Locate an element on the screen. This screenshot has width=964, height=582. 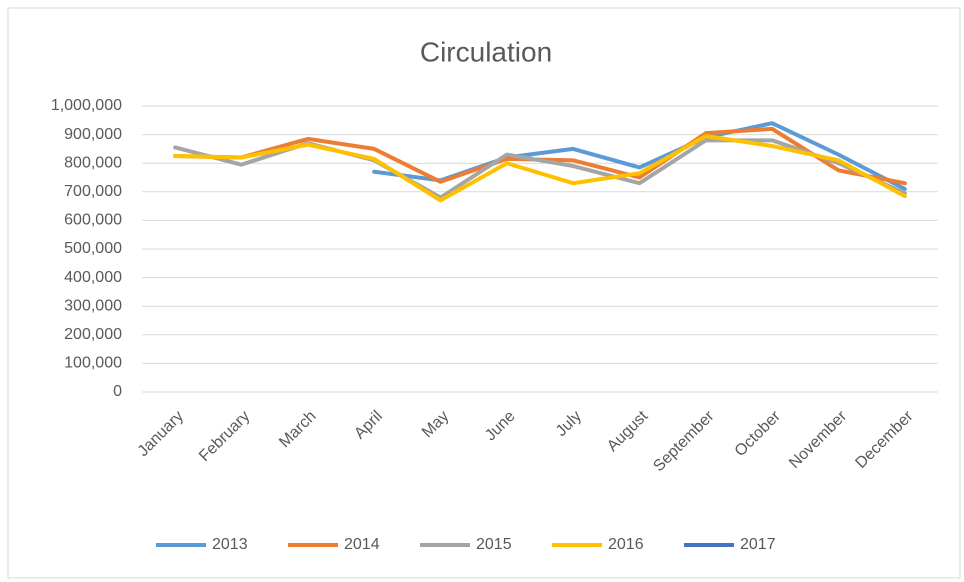
y-tick-label: 400,000 is located at coordinates (93, 277).